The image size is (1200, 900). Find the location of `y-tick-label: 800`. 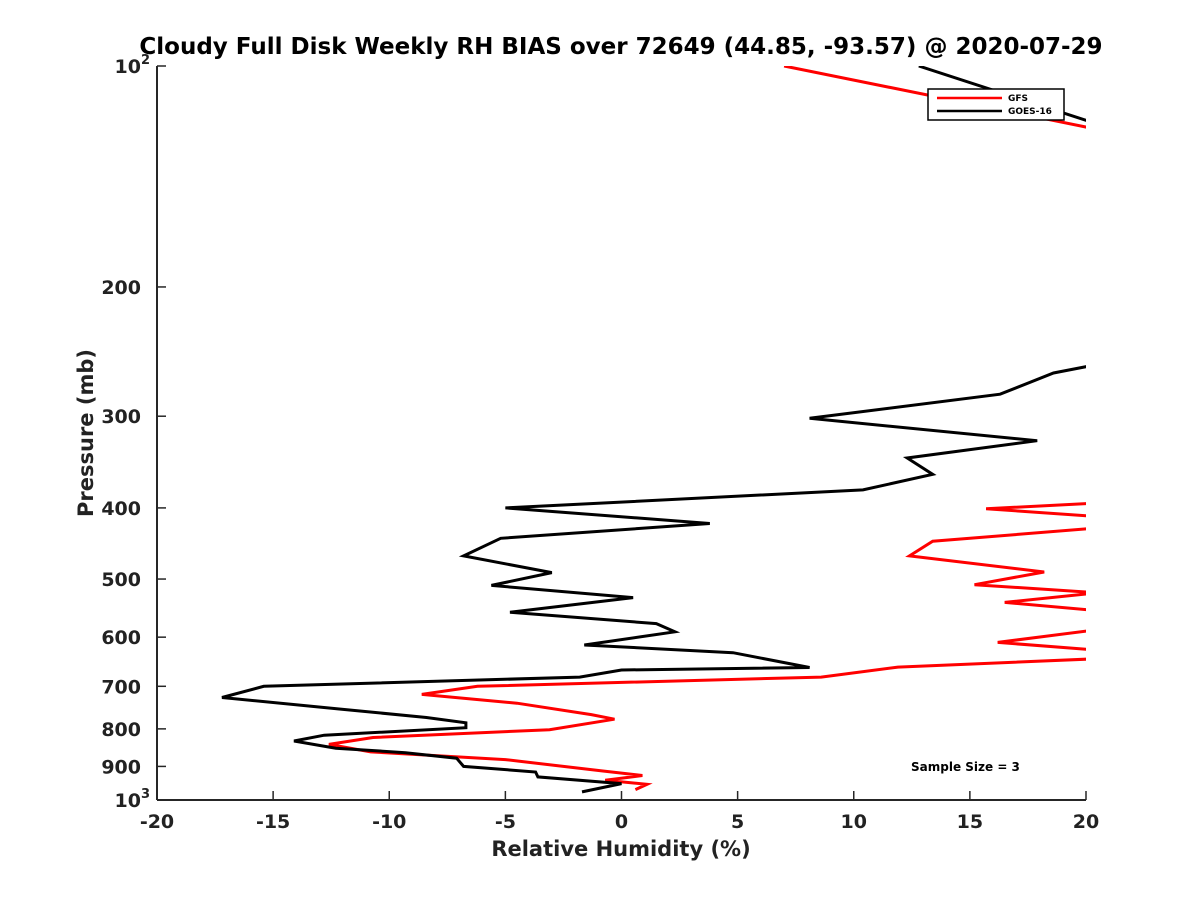

y-tick-label: 800 is located at coordinates (121, 730).